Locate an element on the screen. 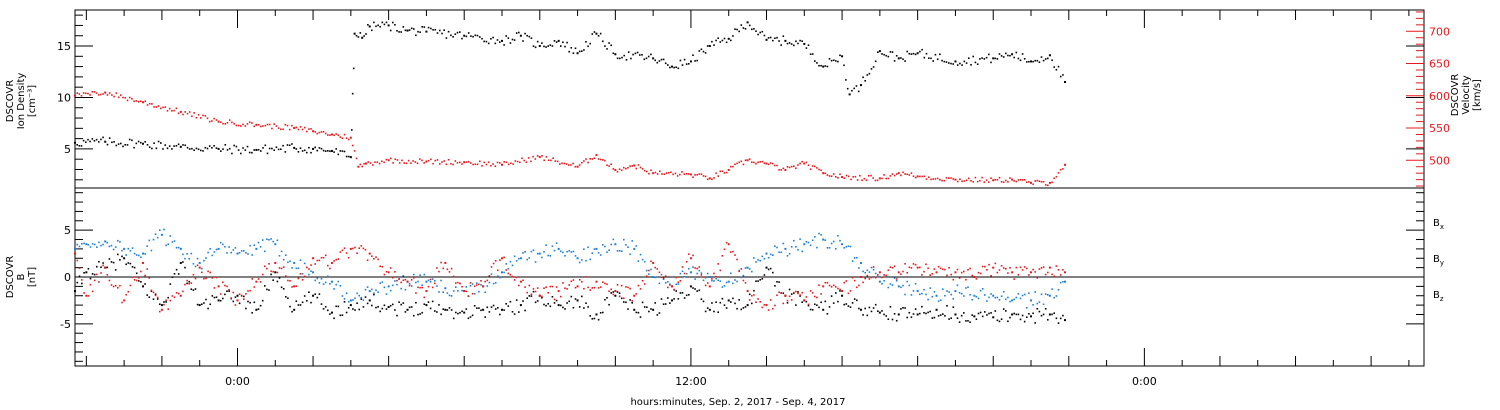  bz-point is located at coordinates (860, 277).